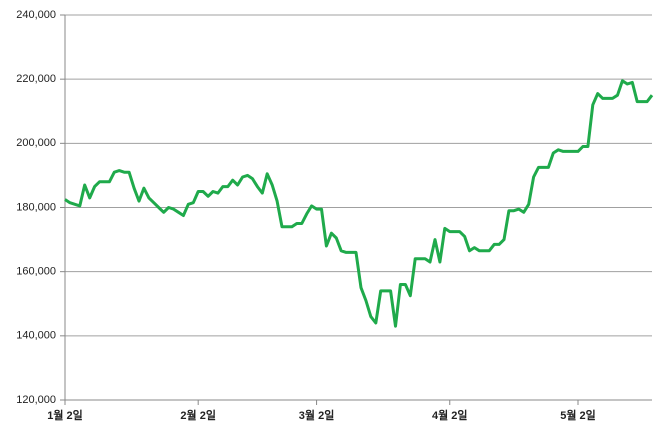 This screenshot has height=441, width=668. Describe the element at coordinates (36, 15) in the screenshot. I see `y-tick-label: 240,000` at that location.